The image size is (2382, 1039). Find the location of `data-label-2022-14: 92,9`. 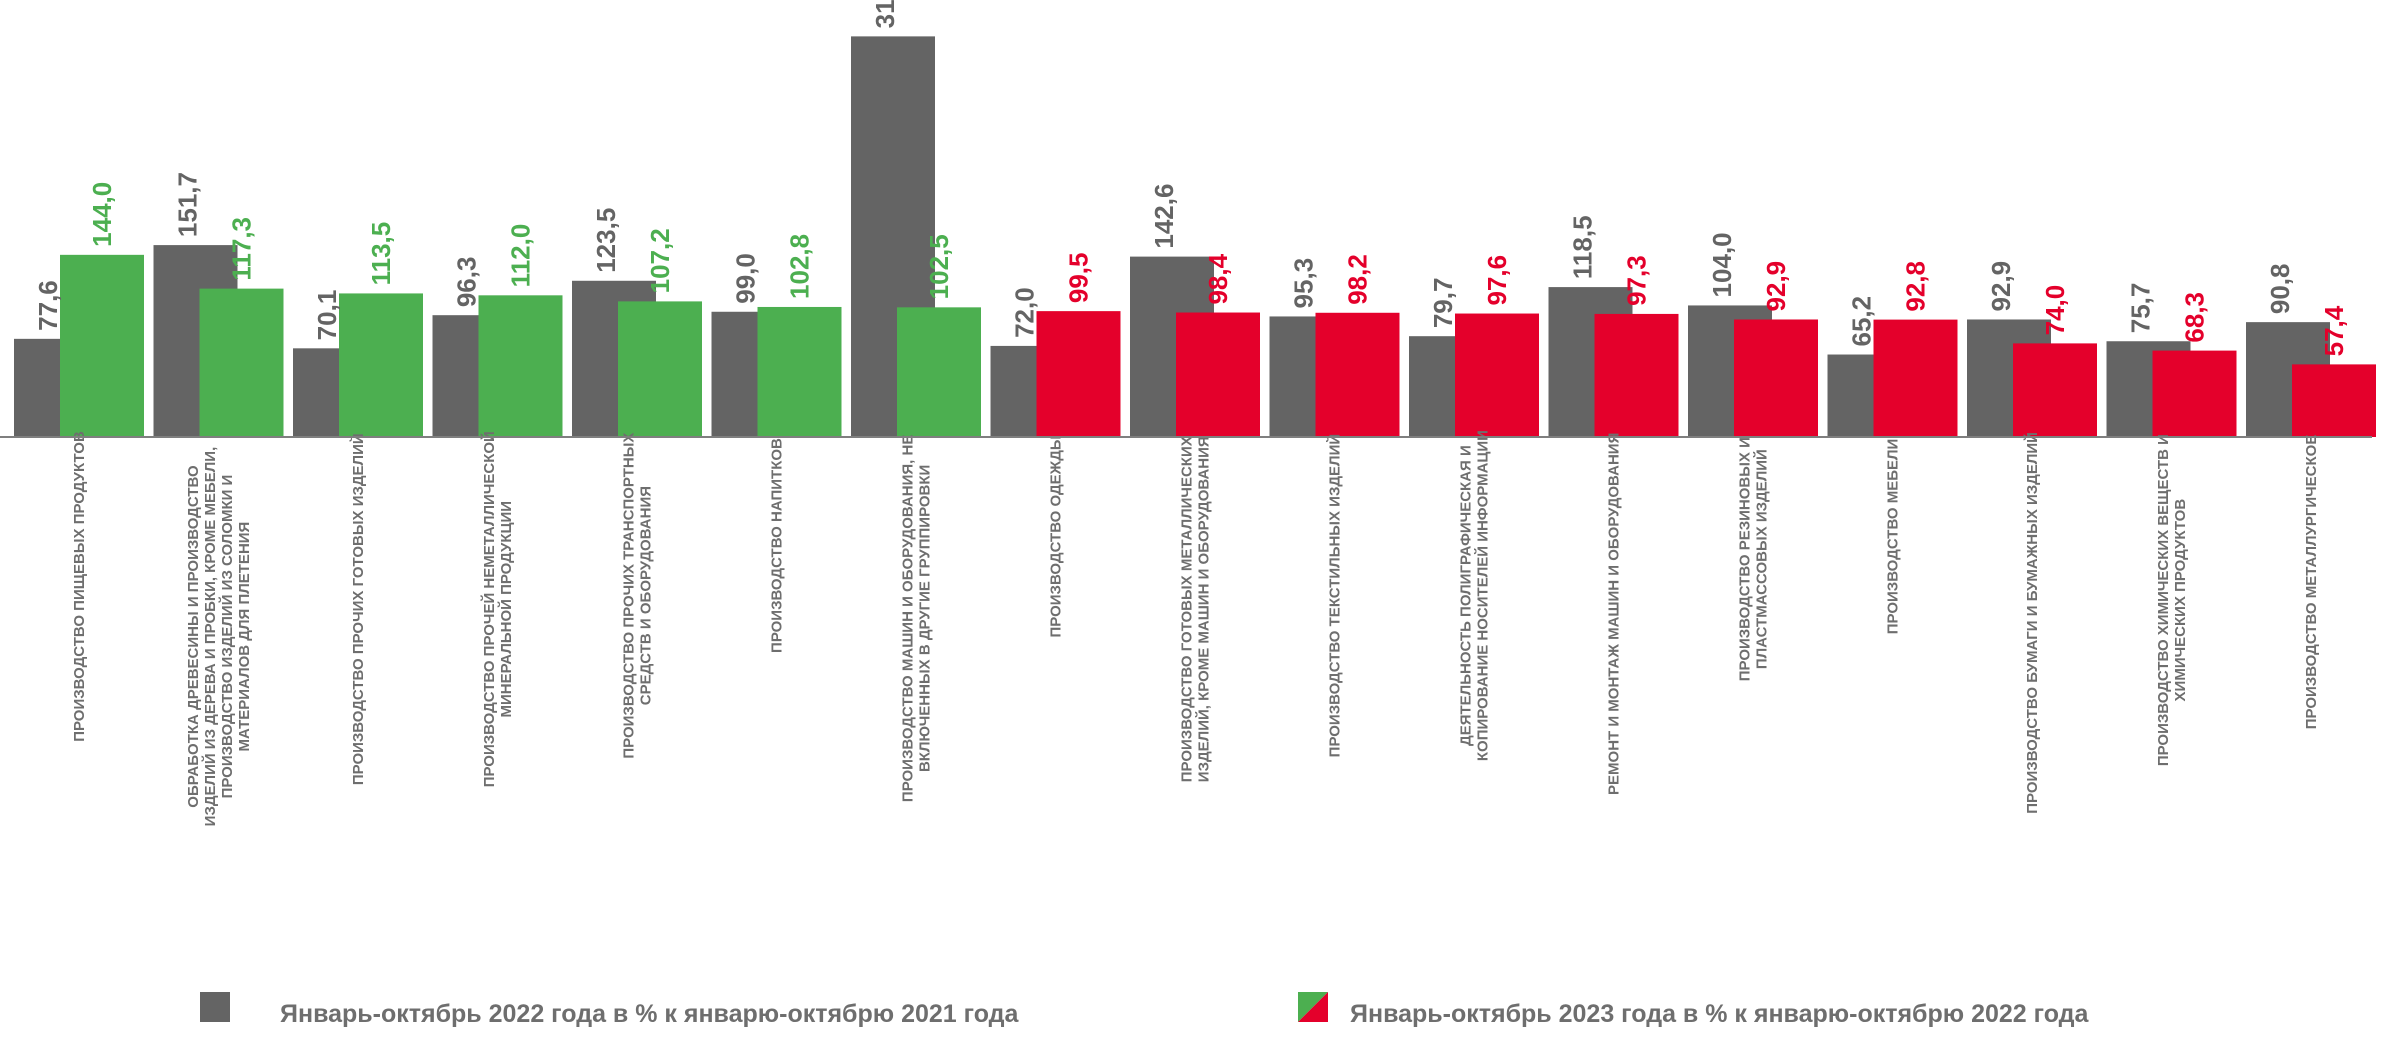

data-label-2022-14: 92,9 is located at coordinates (2001, 286).